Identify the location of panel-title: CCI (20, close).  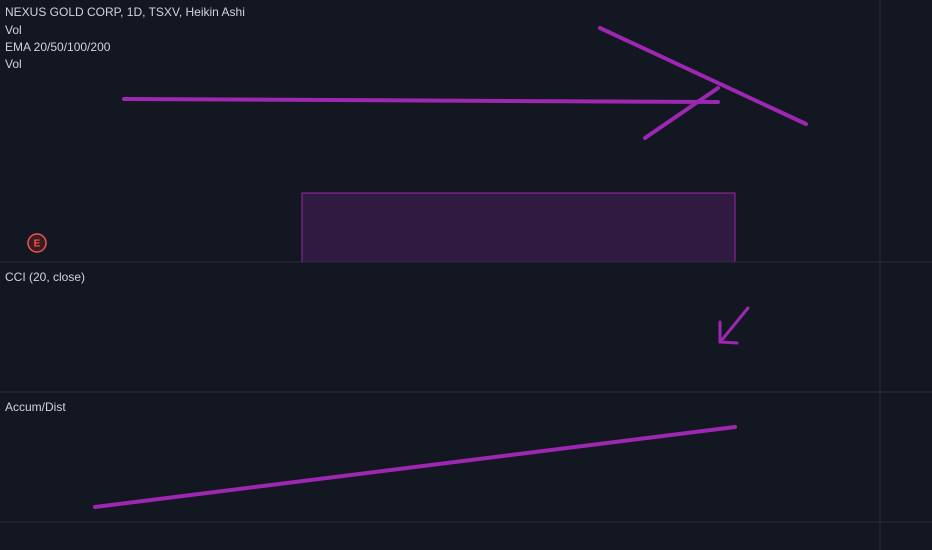
(45, 277).